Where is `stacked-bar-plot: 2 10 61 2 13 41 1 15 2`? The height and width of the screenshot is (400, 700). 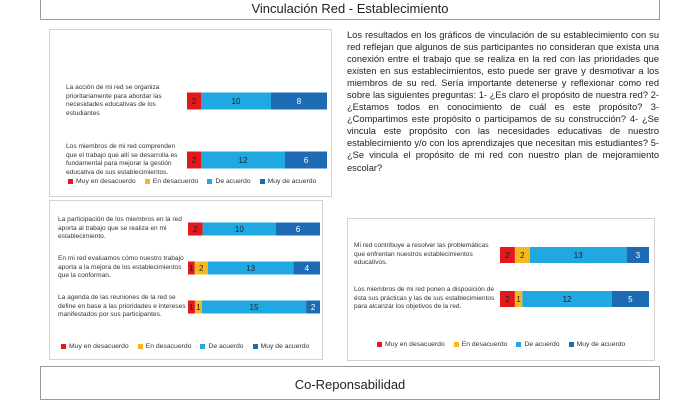
stacked-bar-plot: 2 10 61 2 13 41 1 15 2 is located at coordinates (254, 268).